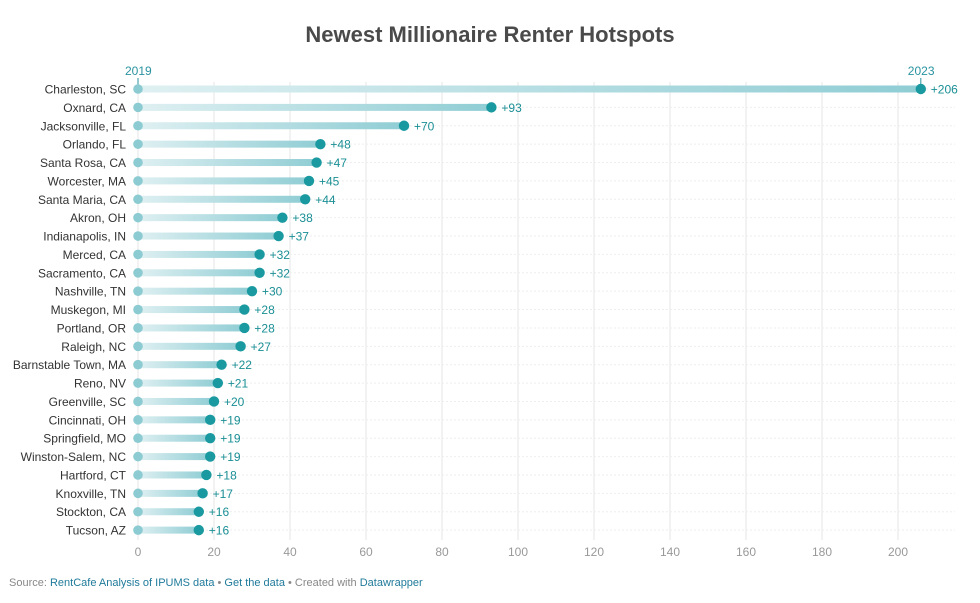 The height and width of the screenshot is (603, 980). What do you see at coordinates (746, 552) in the screenshot?
I see `x-tick-label: 160` at bounding box center [746, 552].